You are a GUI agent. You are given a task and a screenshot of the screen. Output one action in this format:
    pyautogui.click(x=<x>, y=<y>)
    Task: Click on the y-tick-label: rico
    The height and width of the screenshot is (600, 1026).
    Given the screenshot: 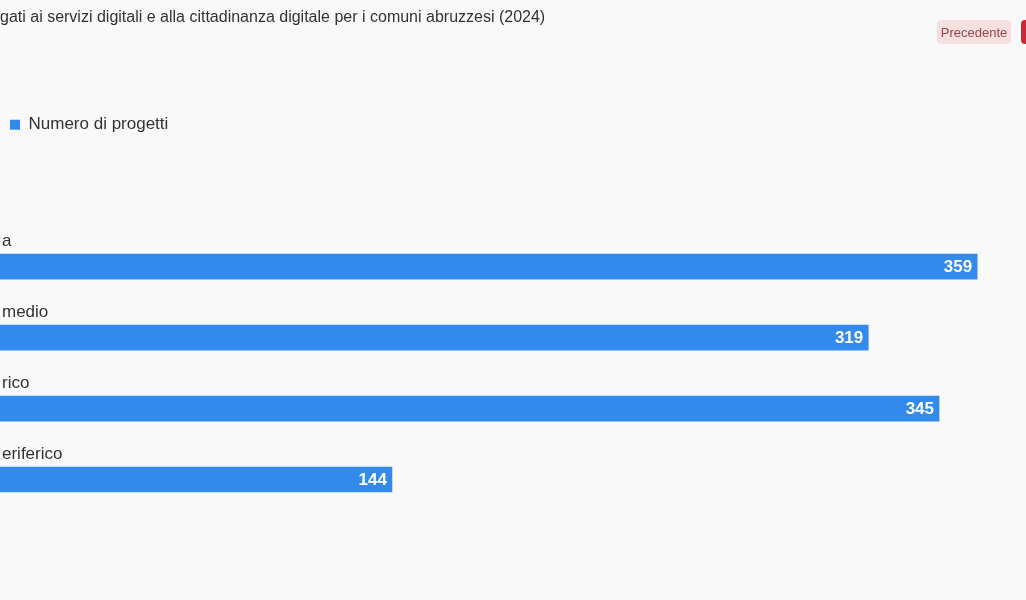 What is the action you would take?
    pyautogui.click(x=16, y=383)
    